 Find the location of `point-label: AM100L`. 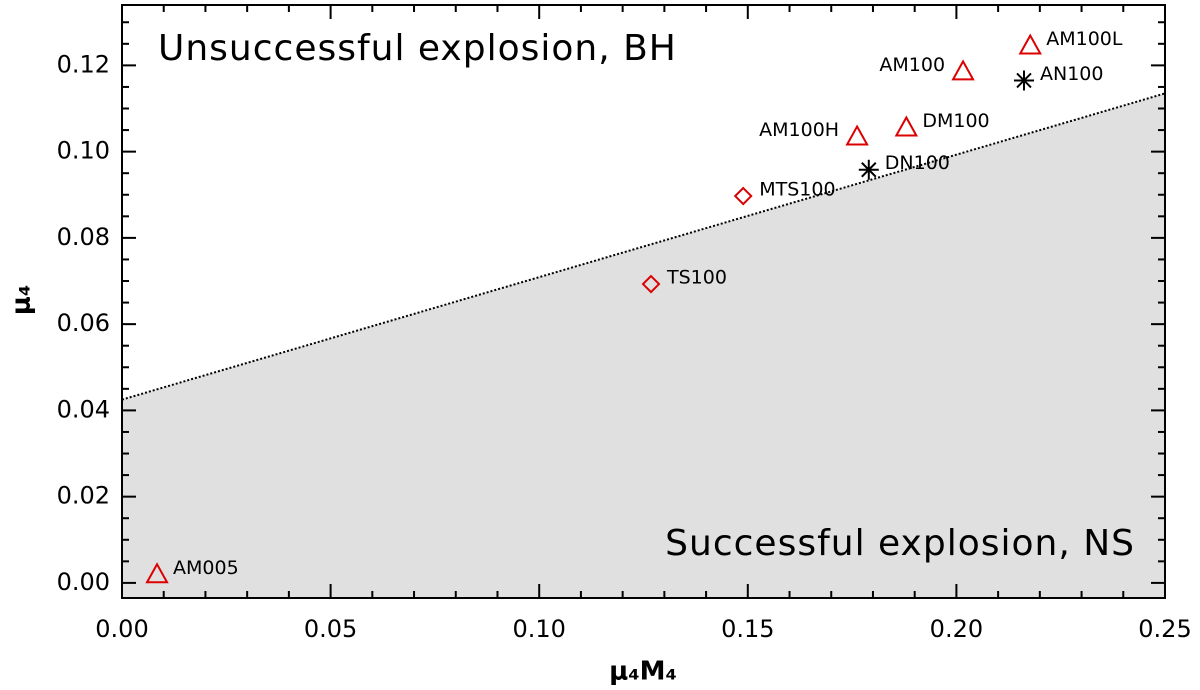

point-label: AM100L is located at coordinates (1084, 39).